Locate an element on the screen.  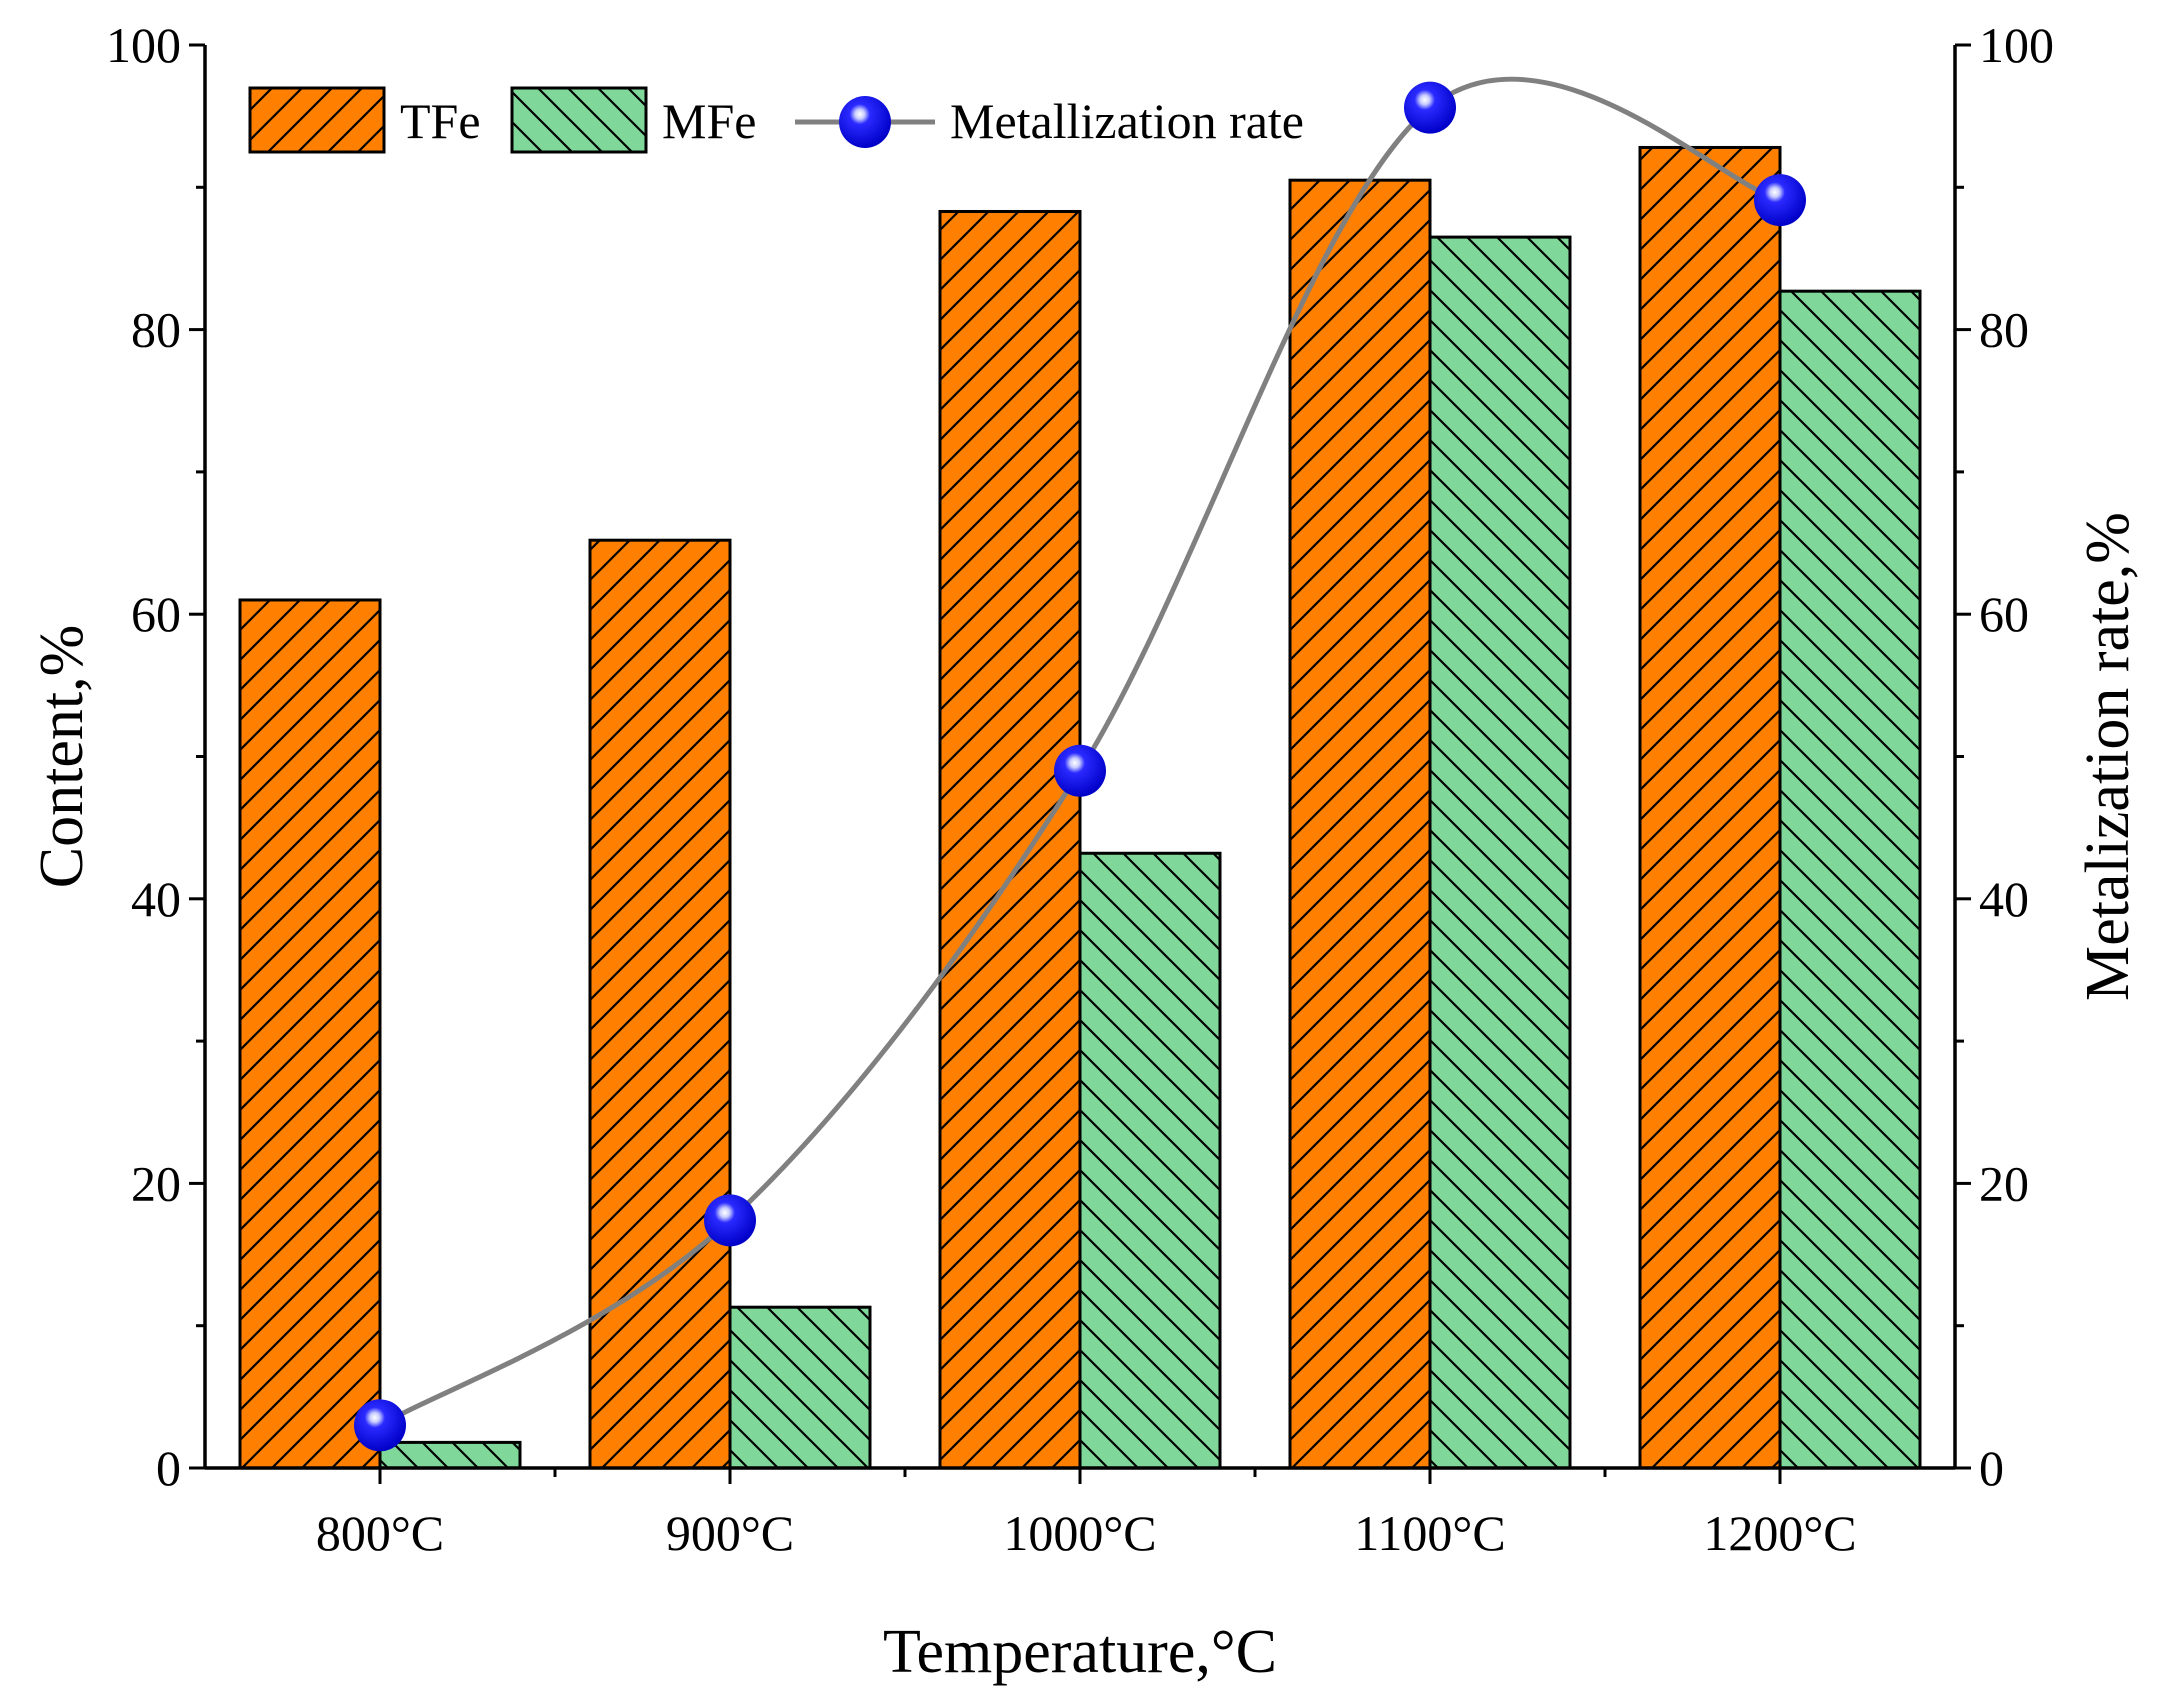
y-tick-label-left: 100 is located at coordinates (143, 45).